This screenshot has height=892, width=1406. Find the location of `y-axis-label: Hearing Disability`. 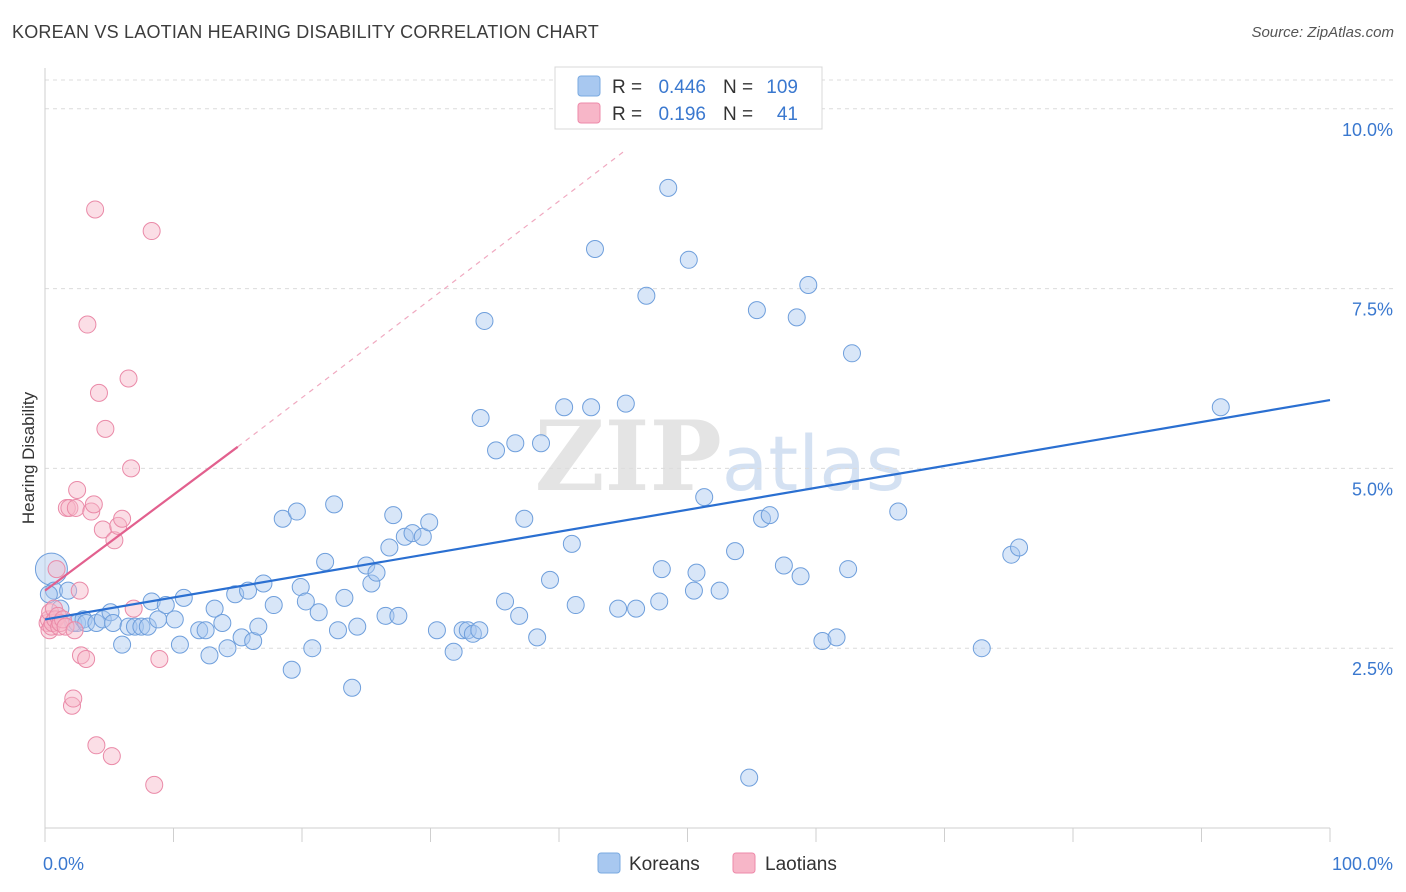

y-axis-label: Hearing Disability is located at coordinates (28, 457).